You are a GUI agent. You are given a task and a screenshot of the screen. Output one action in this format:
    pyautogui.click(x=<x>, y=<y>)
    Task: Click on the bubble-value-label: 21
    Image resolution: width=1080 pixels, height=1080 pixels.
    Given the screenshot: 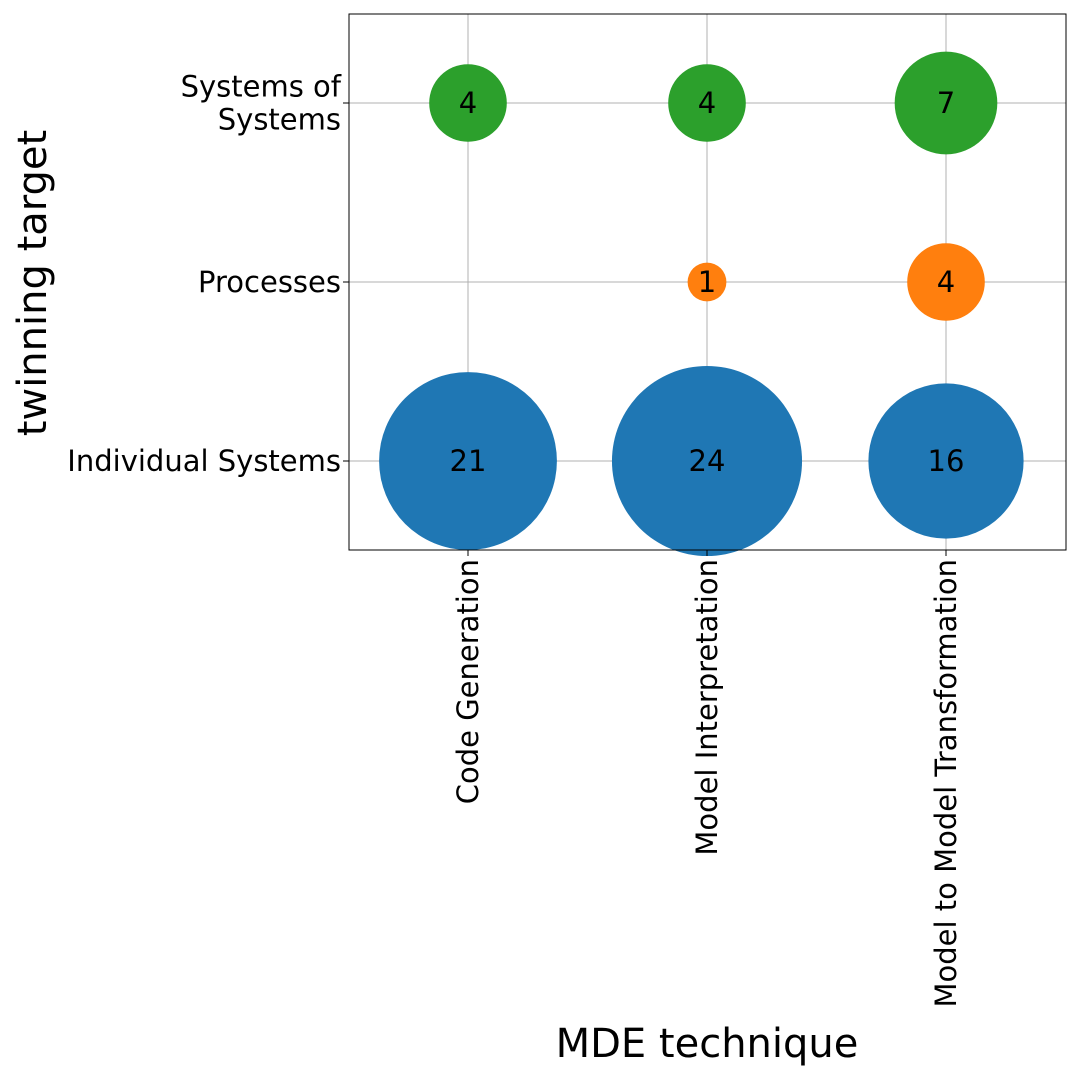 What is the action you would take?
    pyautogui.click(x=468, y=461)
    